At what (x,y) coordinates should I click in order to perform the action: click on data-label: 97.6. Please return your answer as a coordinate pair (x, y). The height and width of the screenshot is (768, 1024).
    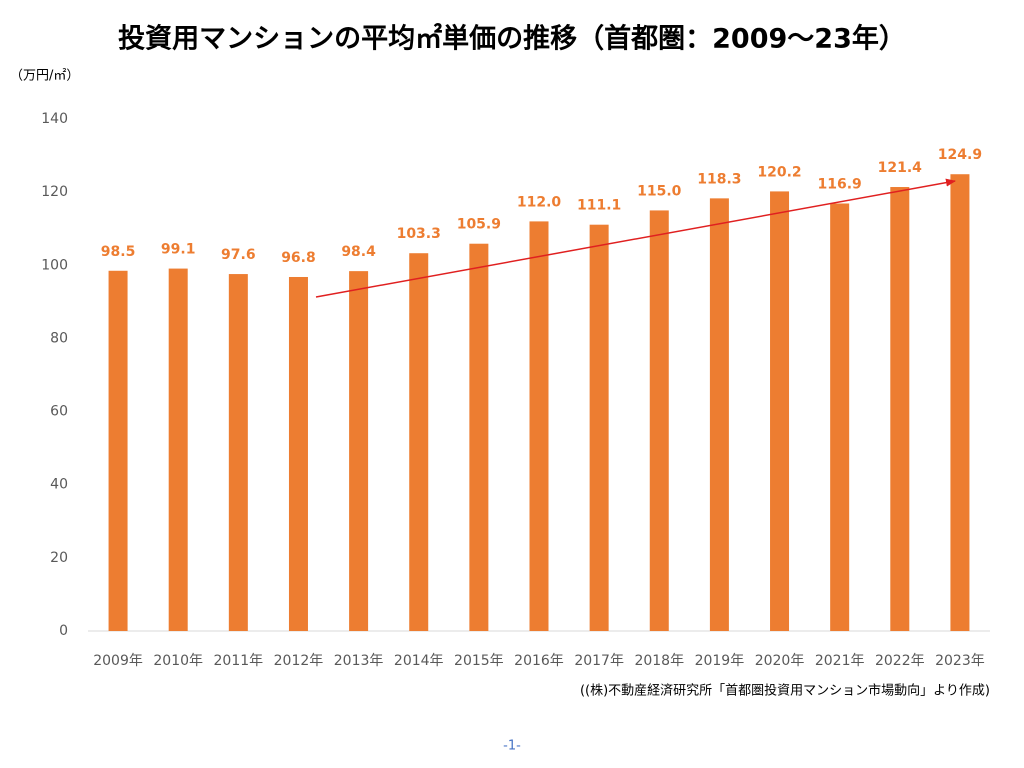
    Looking at the image, I should click on (238, 255).